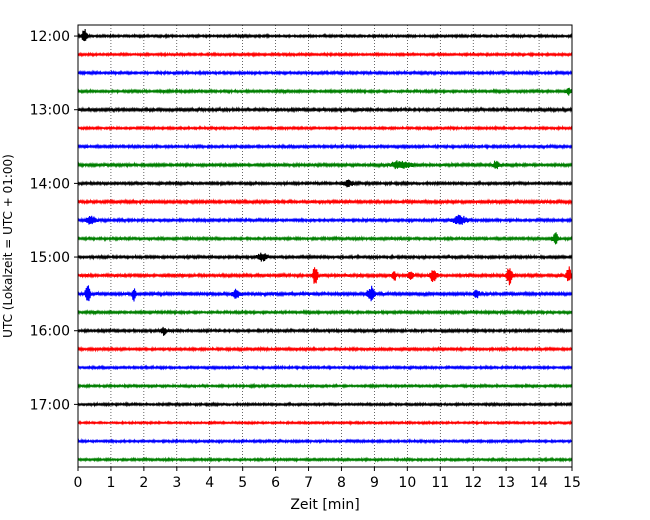  I want to click on x-tick-label: 14, so click(539, 483).